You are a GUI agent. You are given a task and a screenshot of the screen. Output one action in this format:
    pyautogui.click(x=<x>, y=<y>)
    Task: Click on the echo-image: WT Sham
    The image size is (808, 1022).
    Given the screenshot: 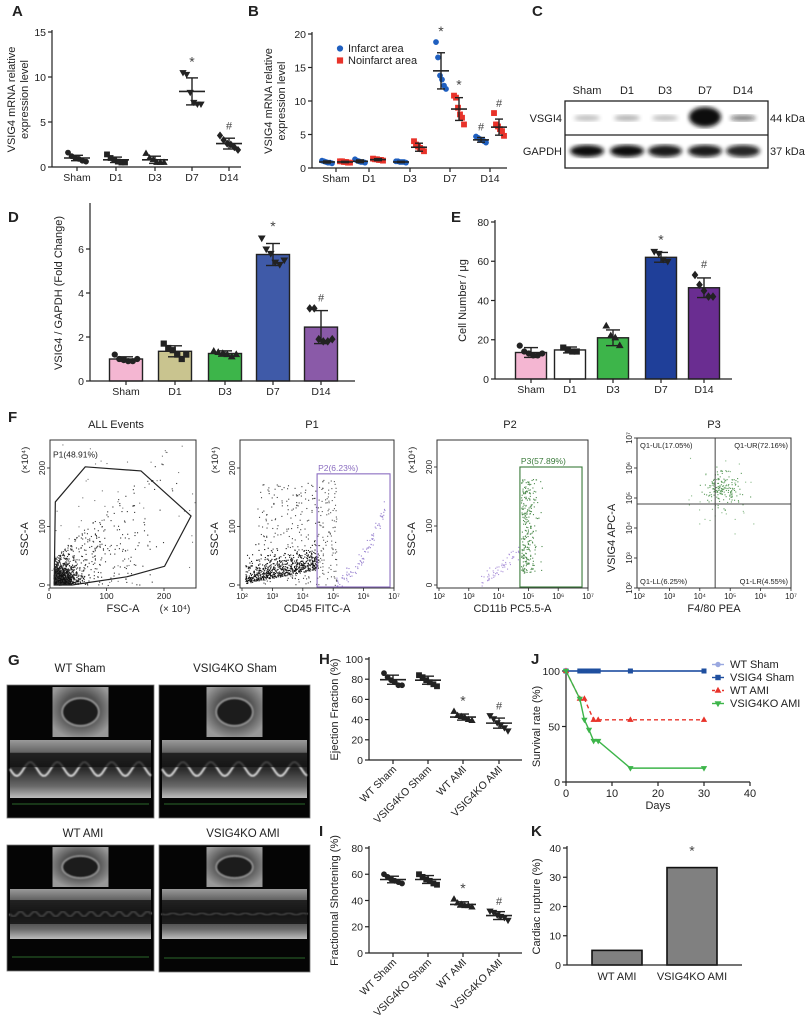 What is the action you would take?
    pyautogui.click(x=80, y=741)
    